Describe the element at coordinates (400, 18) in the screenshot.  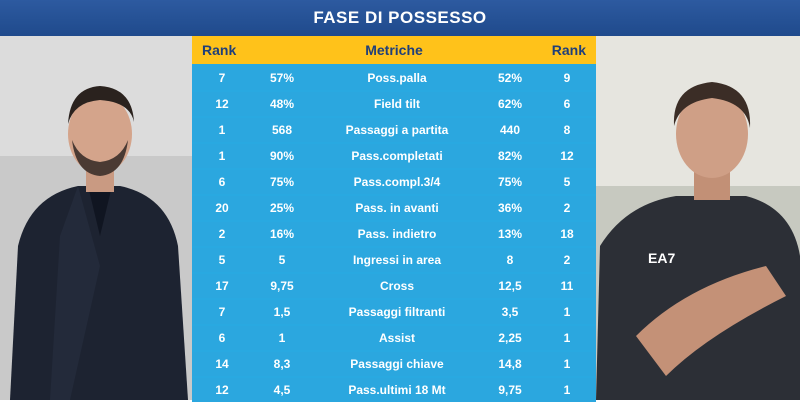
I see `page-title: FASE DI POSSESSO` at that location.